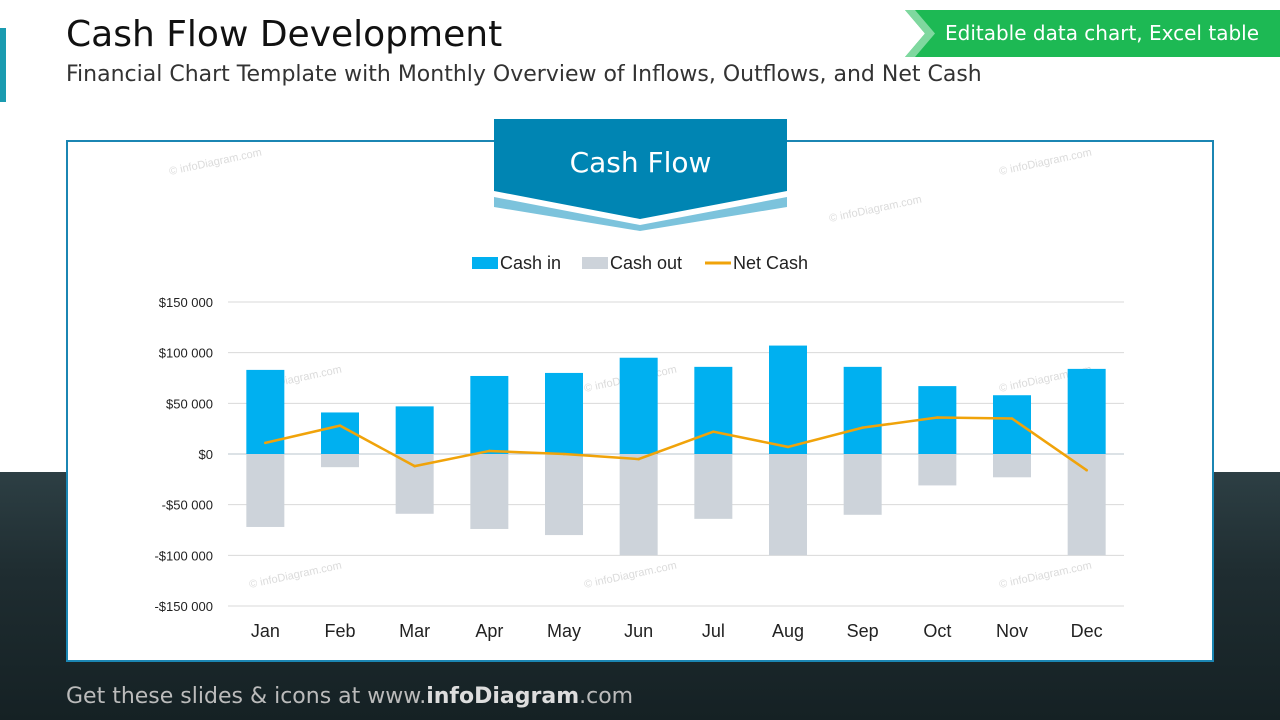 The height and width of the screenshot is (720, 1280). Describe the element at coordinates (564, 631) in the screenshot. I see `x-tick-label: May` at that location.